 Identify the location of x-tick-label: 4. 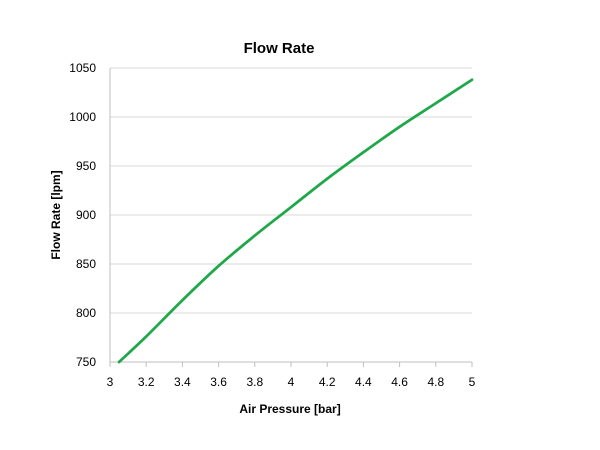
(291, 382).